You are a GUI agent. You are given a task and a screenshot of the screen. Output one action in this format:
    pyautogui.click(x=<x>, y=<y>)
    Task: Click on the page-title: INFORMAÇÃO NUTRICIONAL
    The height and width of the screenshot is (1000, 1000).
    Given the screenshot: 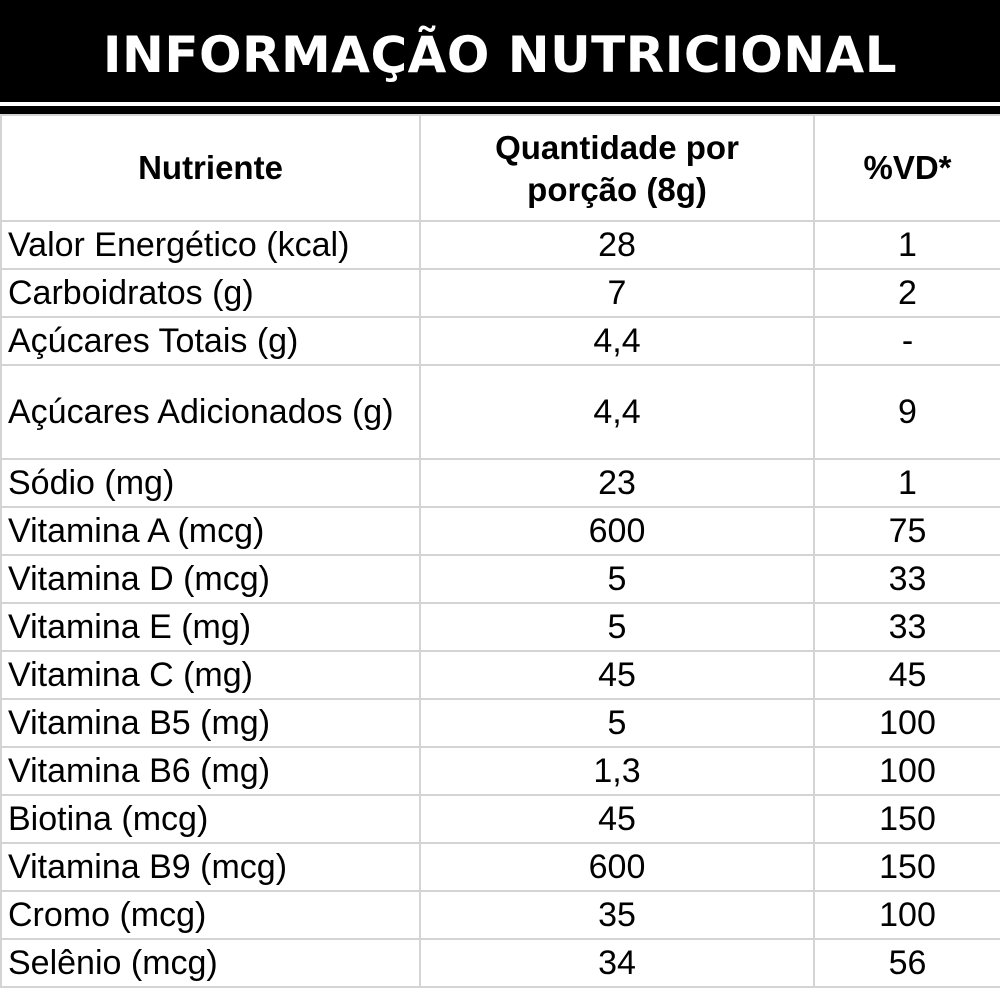 What is the action you would take?
    pyautogui.click(x=500, y=55)
    